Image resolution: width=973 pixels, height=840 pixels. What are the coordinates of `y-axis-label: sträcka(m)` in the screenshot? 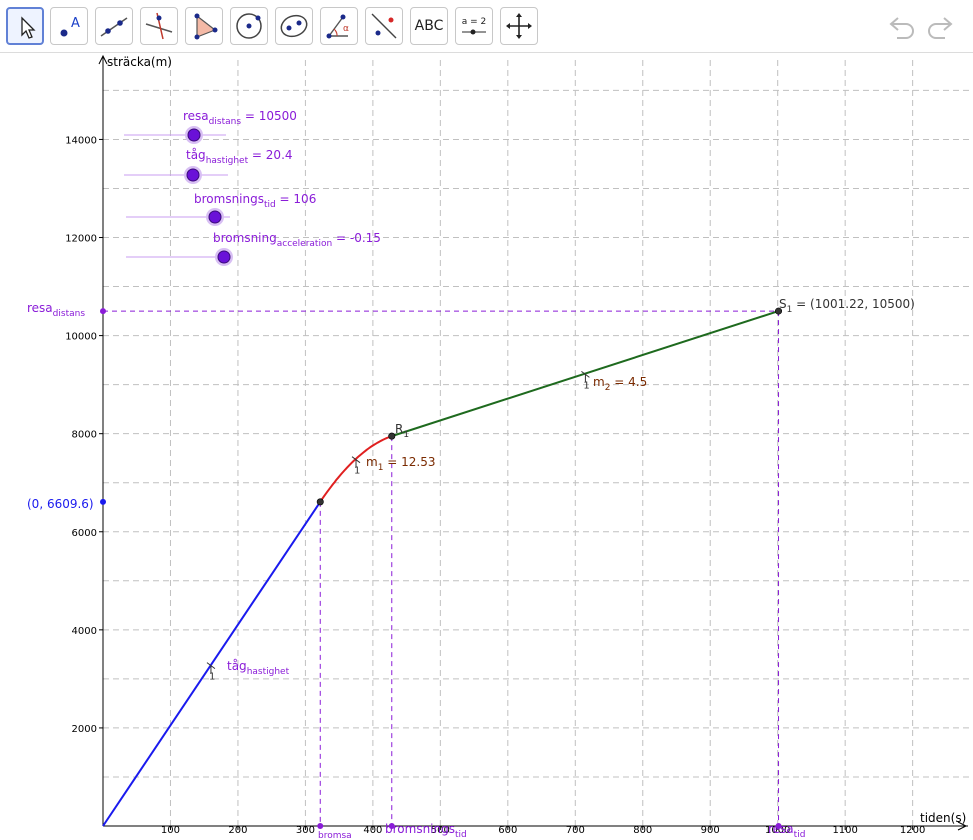 It's located at (139, 62).